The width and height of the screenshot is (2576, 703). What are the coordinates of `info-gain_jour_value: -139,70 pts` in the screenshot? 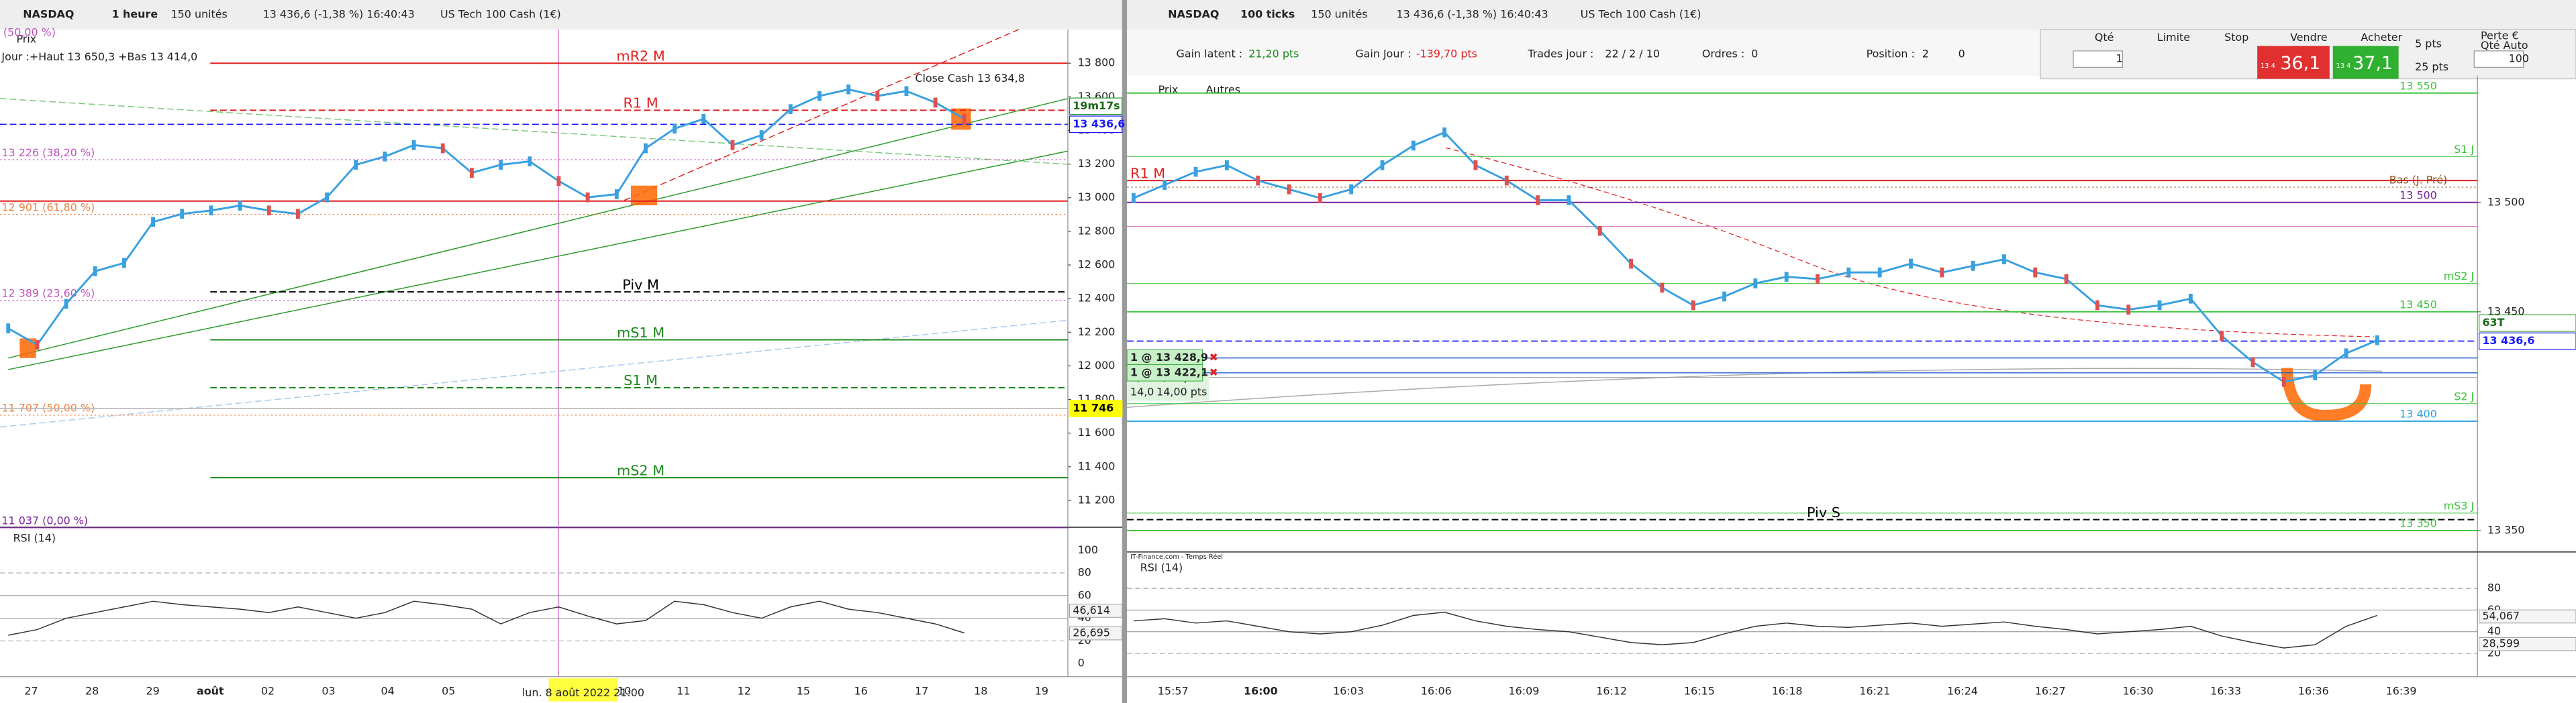 It's located at (1446, 53).